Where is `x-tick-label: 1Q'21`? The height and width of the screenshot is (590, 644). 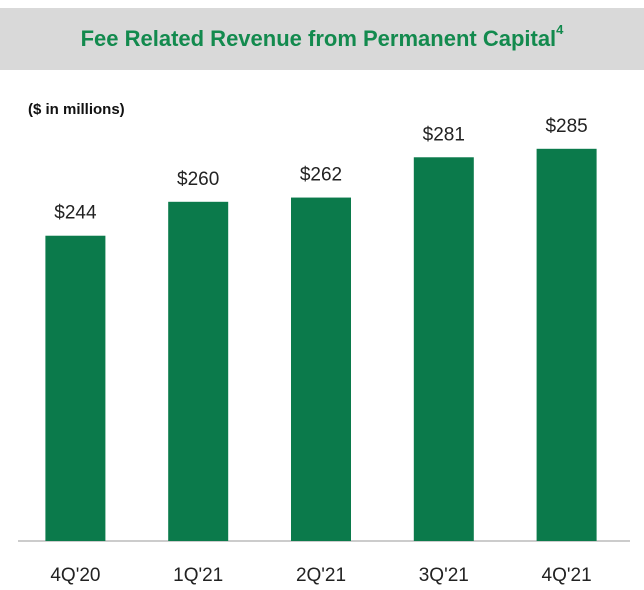 x-tick-label: 1Q'21 is located at coordinates (198, 575).